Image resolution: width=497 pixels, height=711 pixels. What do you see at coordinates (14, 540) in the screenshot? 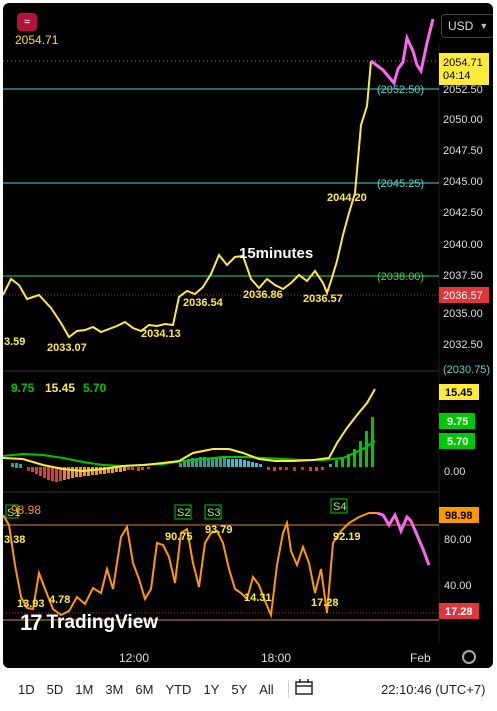
I see `stoch-value: 3.38` at bounding box center [14, 540].